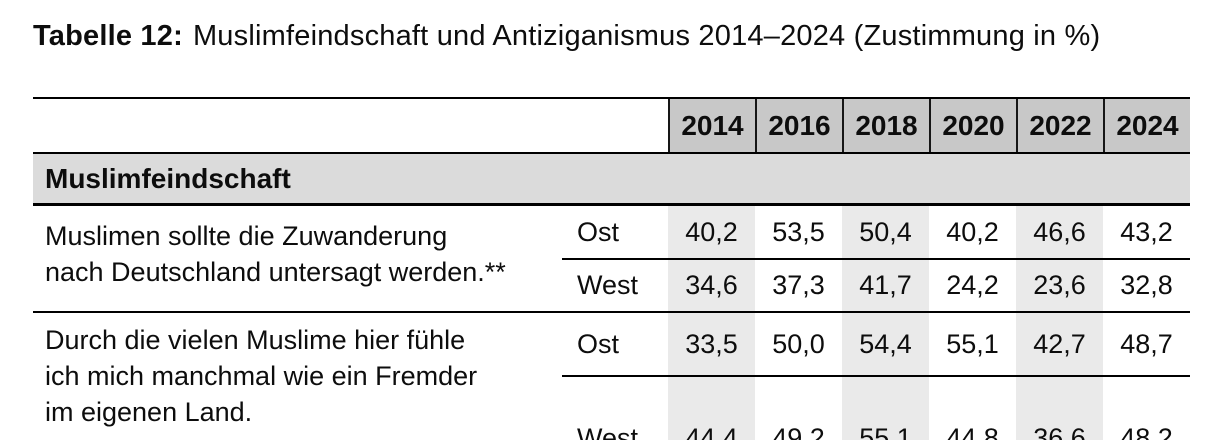 Image resolution: width=1219 pixels, height=440 pixels. Describe the element at coordinates (972, 125) in the screenshot. I see `year-header-cell: 2020` at that location.